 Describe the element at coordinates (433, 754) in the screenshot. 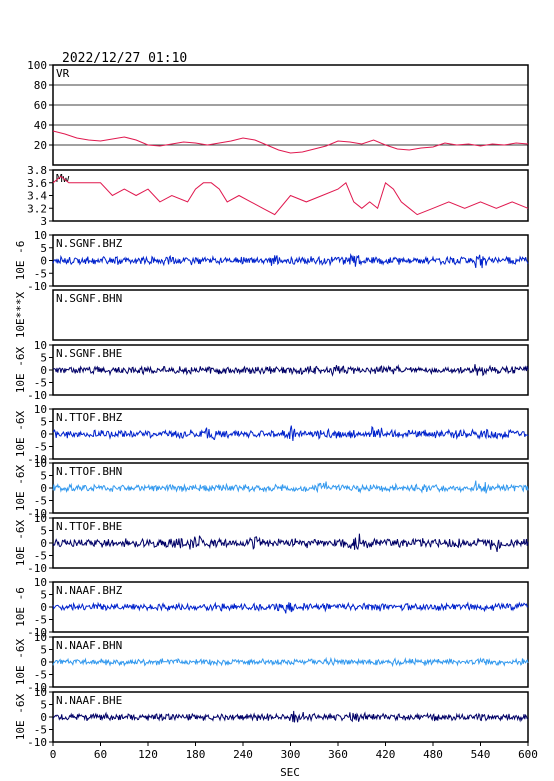

I see `x-tick-label: 480` at that location.